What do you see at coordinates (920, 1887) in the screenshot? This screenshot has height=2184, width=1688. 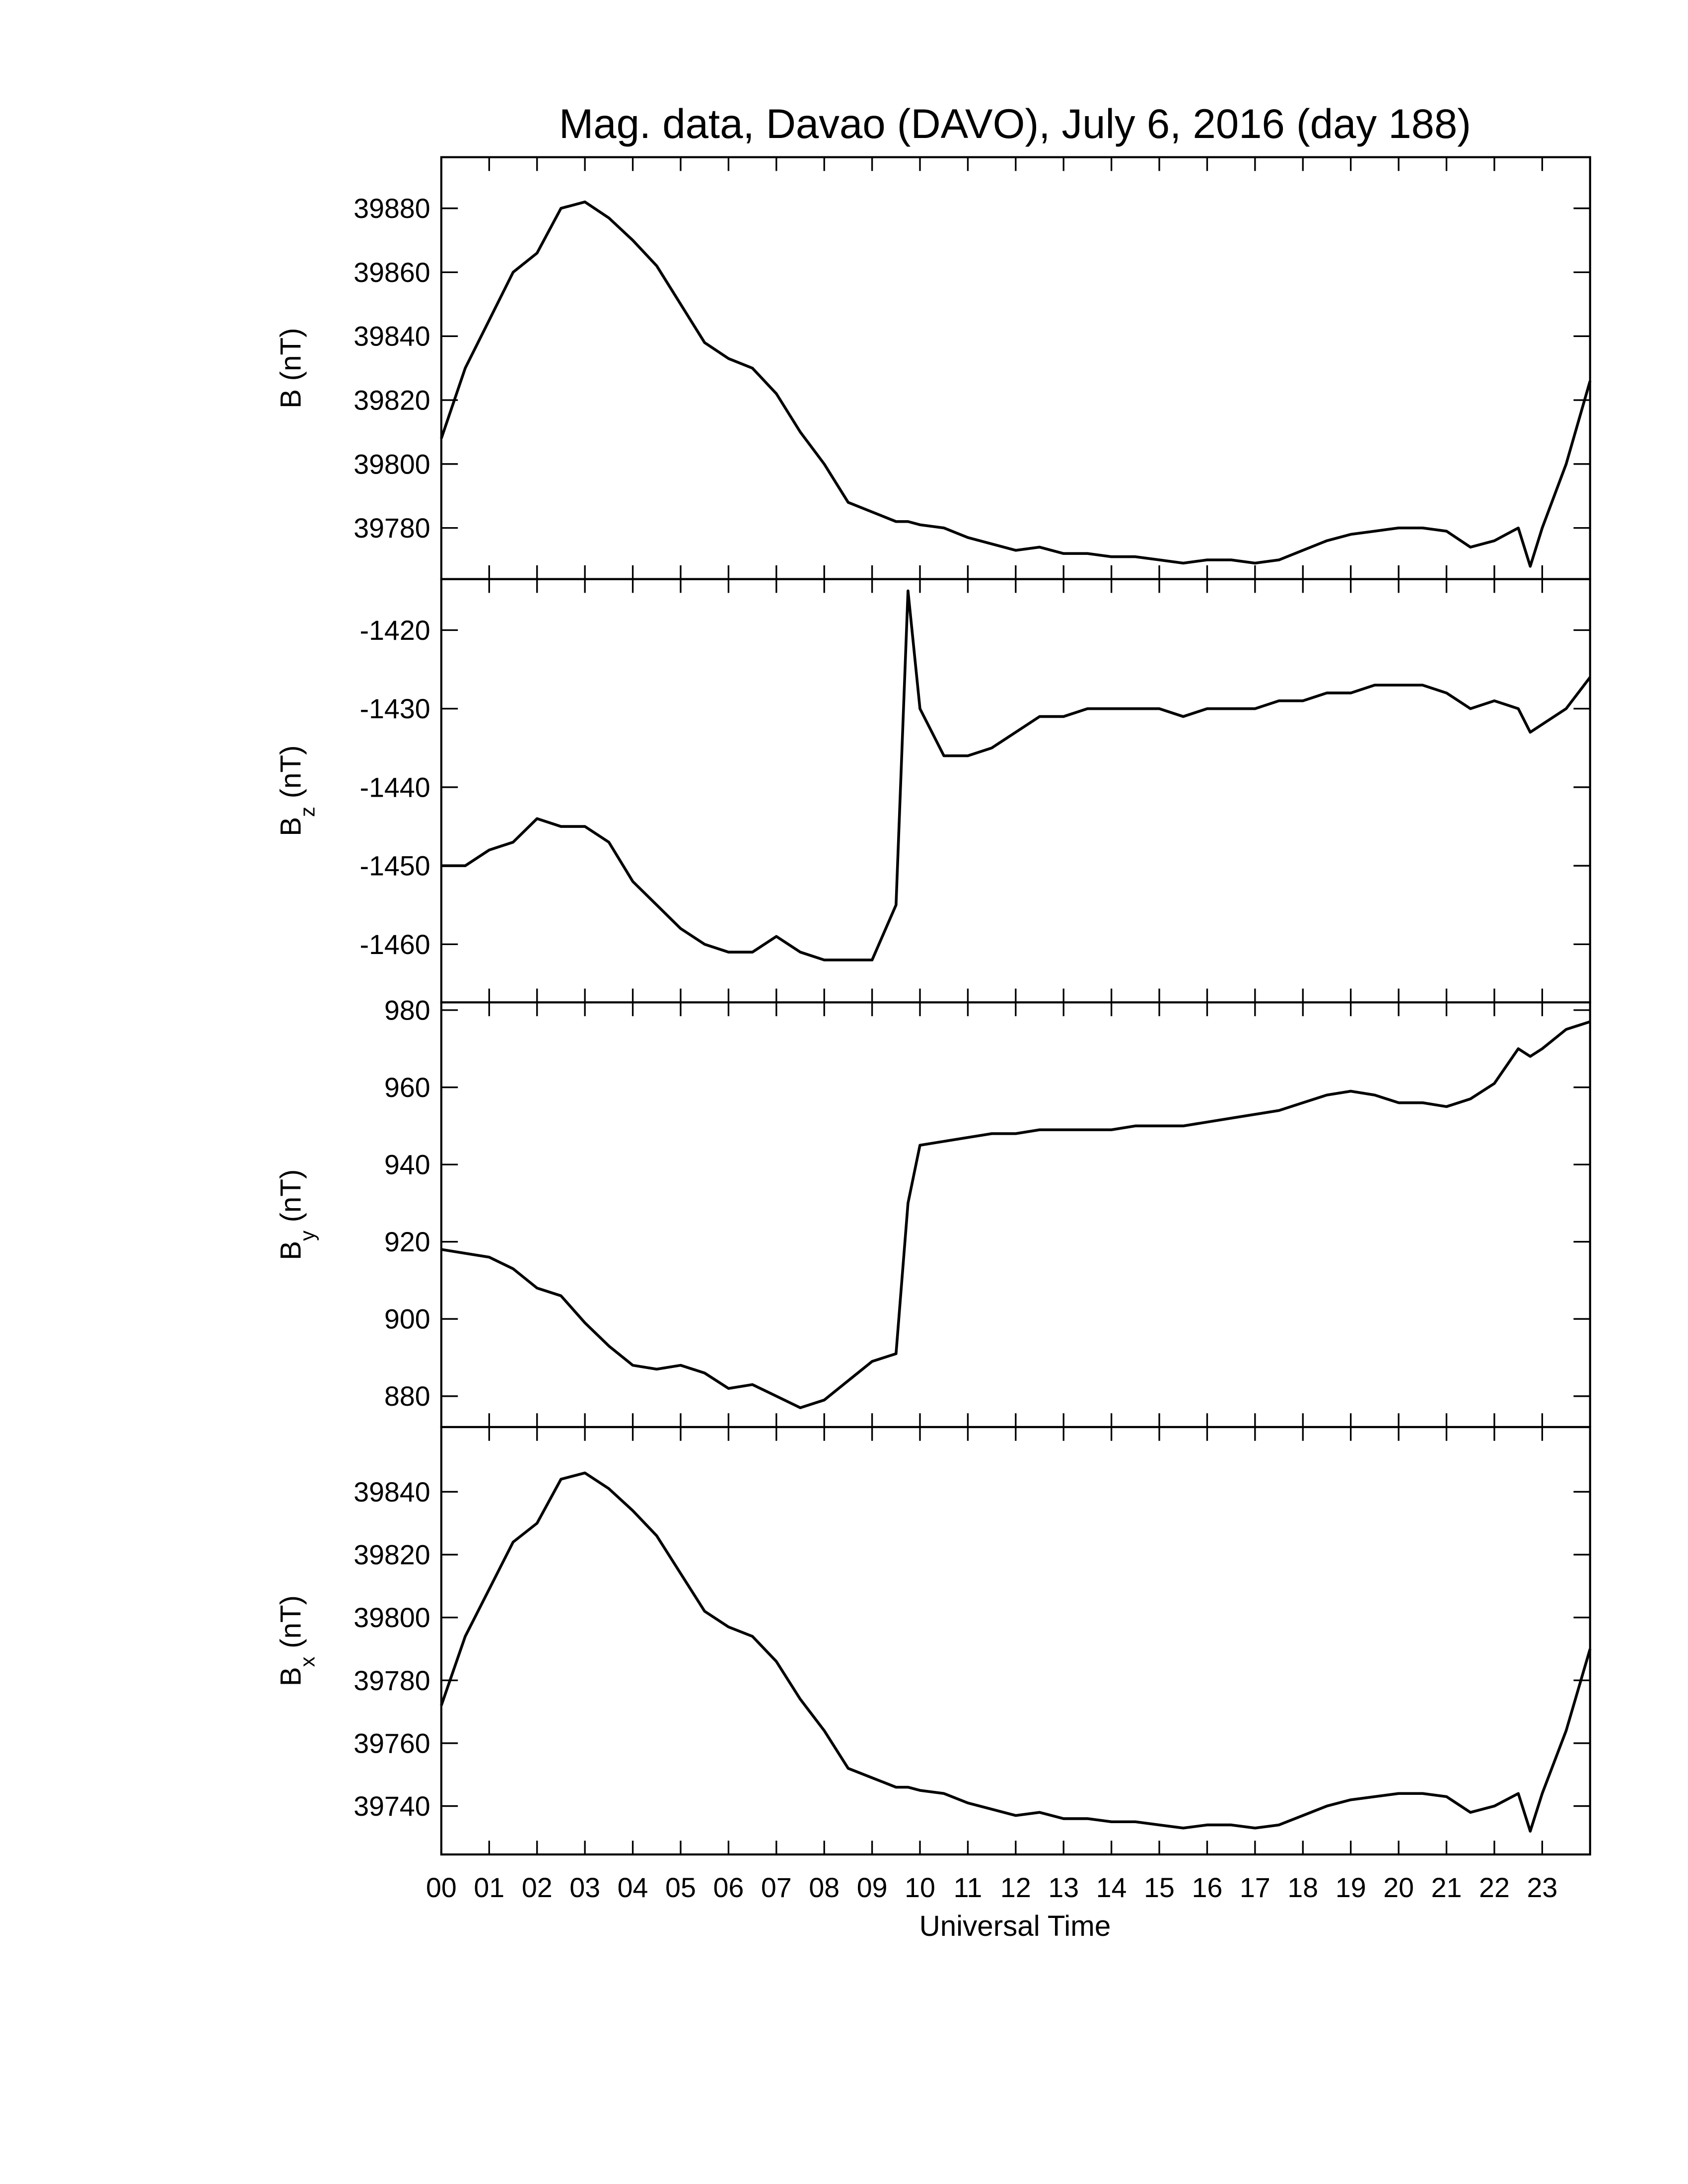 I see `x-tick-label: 10` at bounding box center [920, 1887].